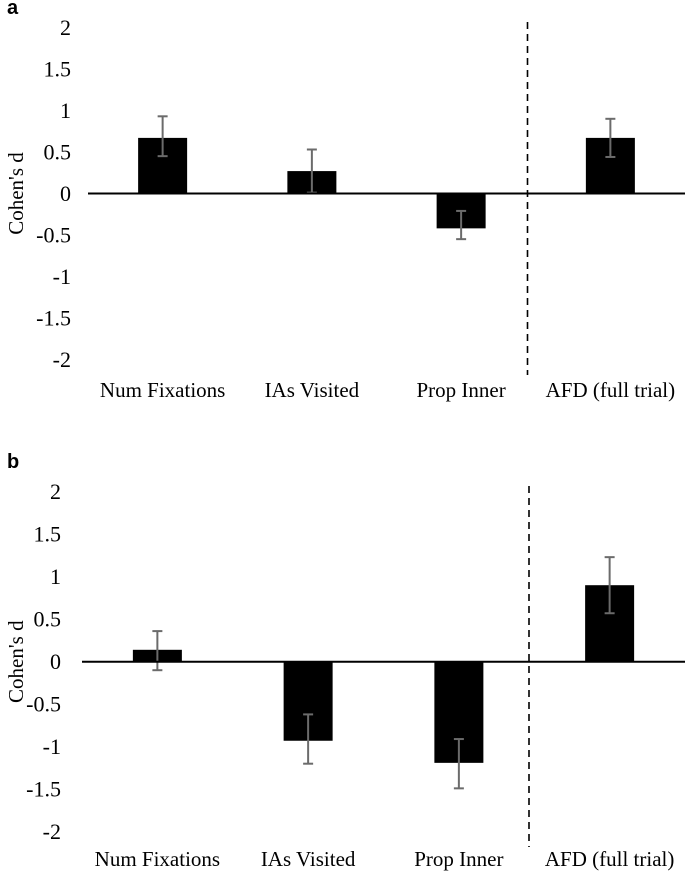  Describe the element at coordinates (13, 462) in the screenshot. I see `panel-b-label: b` at that location.